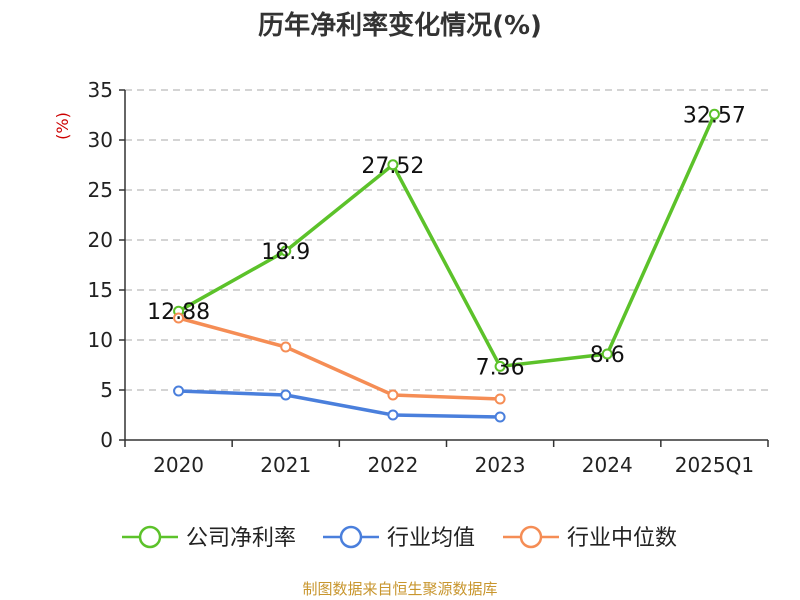 The image size is (800, 600). What do you see at coordinates (285, 465) in the screenshot?
I see `x-tick-label-2021: 2021` at bounding box center [285, 465].